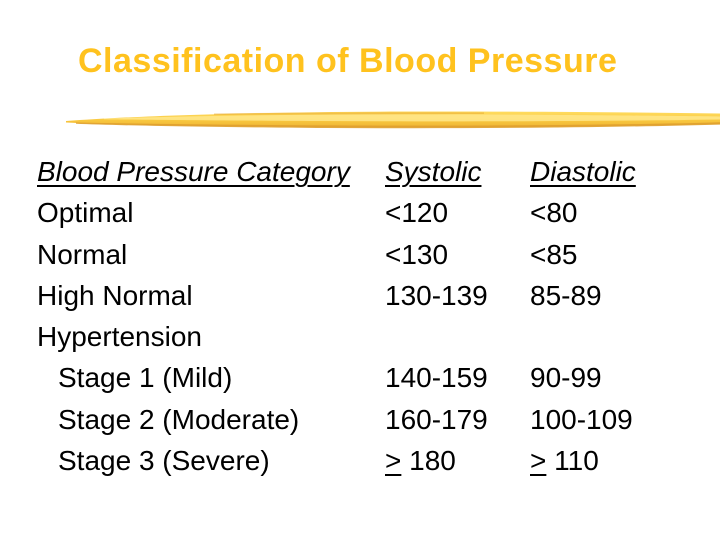  What do you see at coordinates (179, 419) in the screenshot?
I see `bp-cell-category: Stage 2 (Moderate)` at bounding box center [179, 419].